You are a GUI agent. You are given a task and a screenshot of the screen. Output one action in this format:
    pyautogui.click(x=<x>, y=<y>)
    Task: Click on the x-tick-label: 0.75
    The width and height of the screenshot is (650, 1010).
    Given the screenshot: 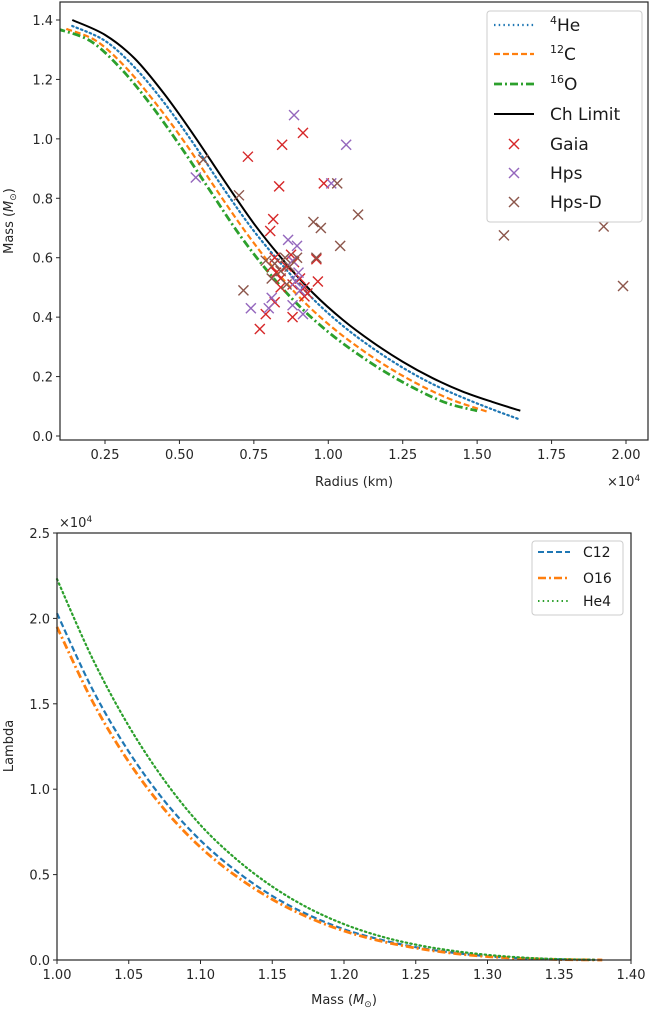 What is the action you would take?
    pyautogui.click(x=253, y=455)
    